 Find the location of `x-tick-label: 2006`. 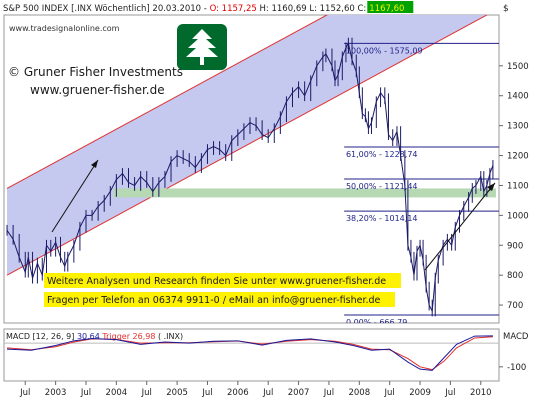

x-tick-label: 2006 is located at coordinates (238, 393).